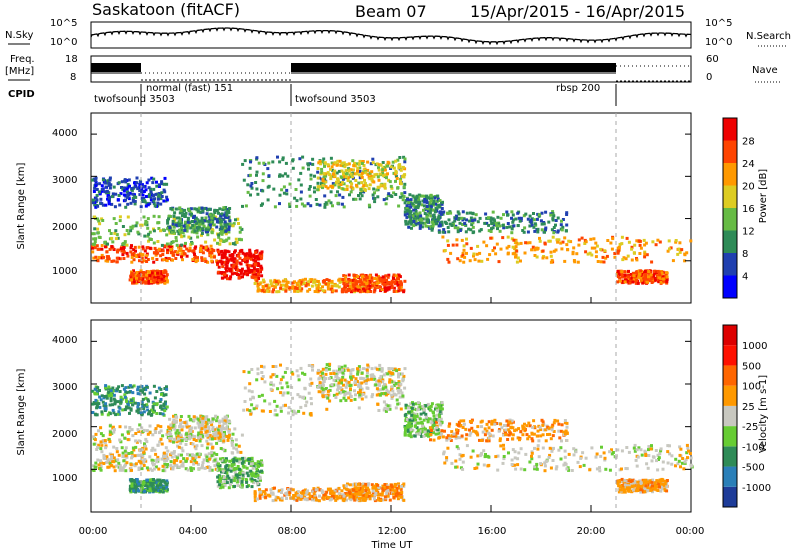  I want to click on time-tick-16: 16:00, so click(492, 531).